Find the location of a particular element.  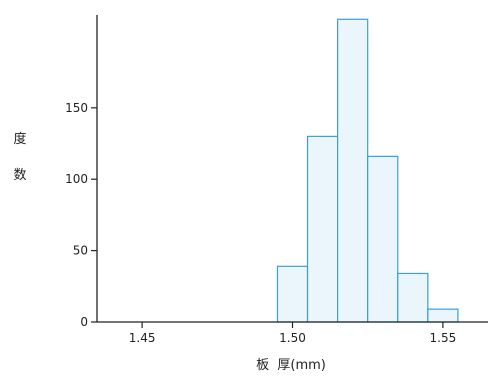

y-tick-label-1: 0 is located at coordinates (84, 322).